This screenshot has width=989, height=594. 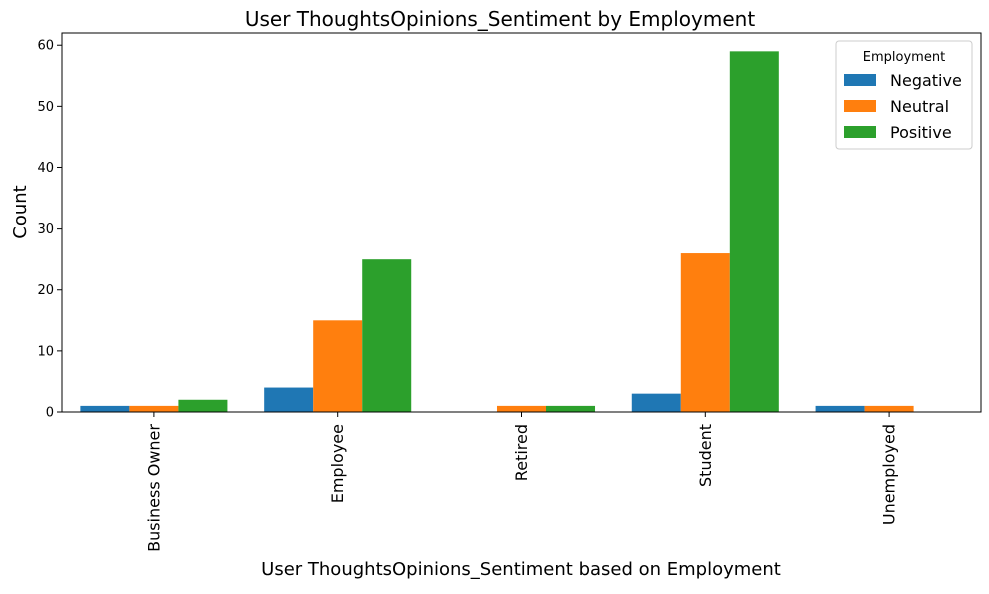 I want to click on x-tick-label-business-owner: Business Owner, so click(x=153, y=488).